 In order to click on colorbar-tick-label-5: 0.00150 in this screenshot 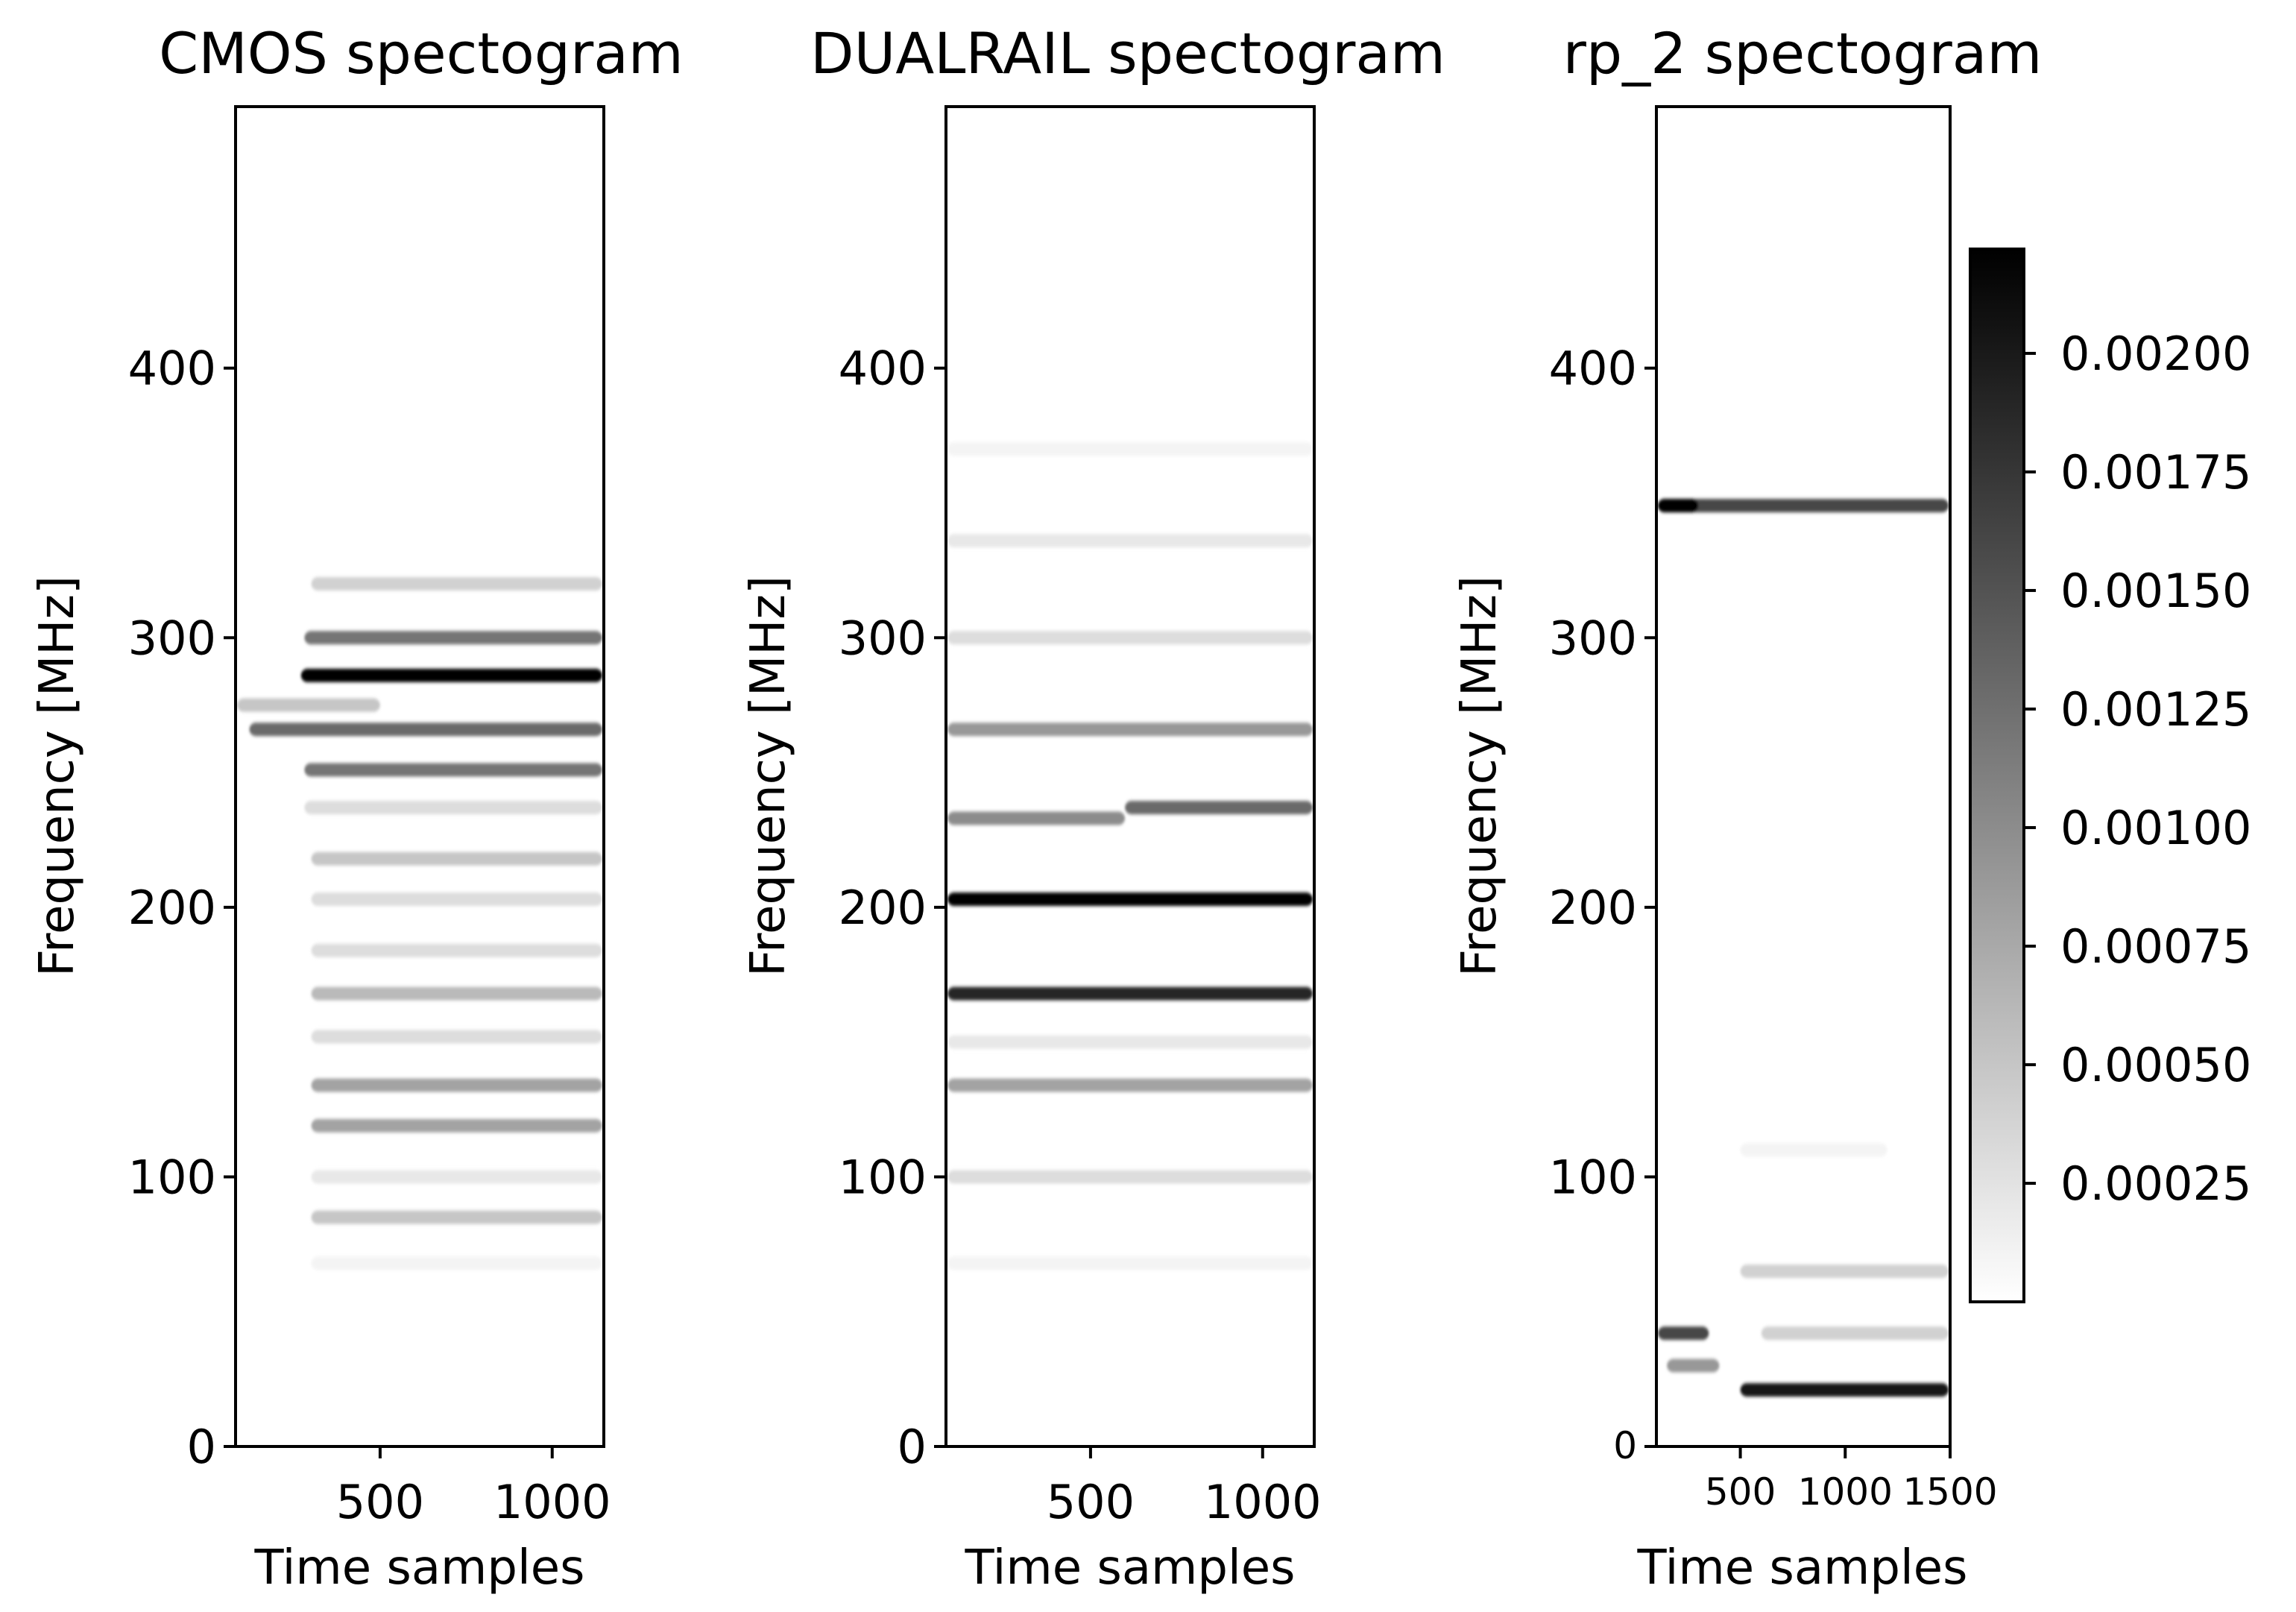, I will do `click(2155, 591)`.